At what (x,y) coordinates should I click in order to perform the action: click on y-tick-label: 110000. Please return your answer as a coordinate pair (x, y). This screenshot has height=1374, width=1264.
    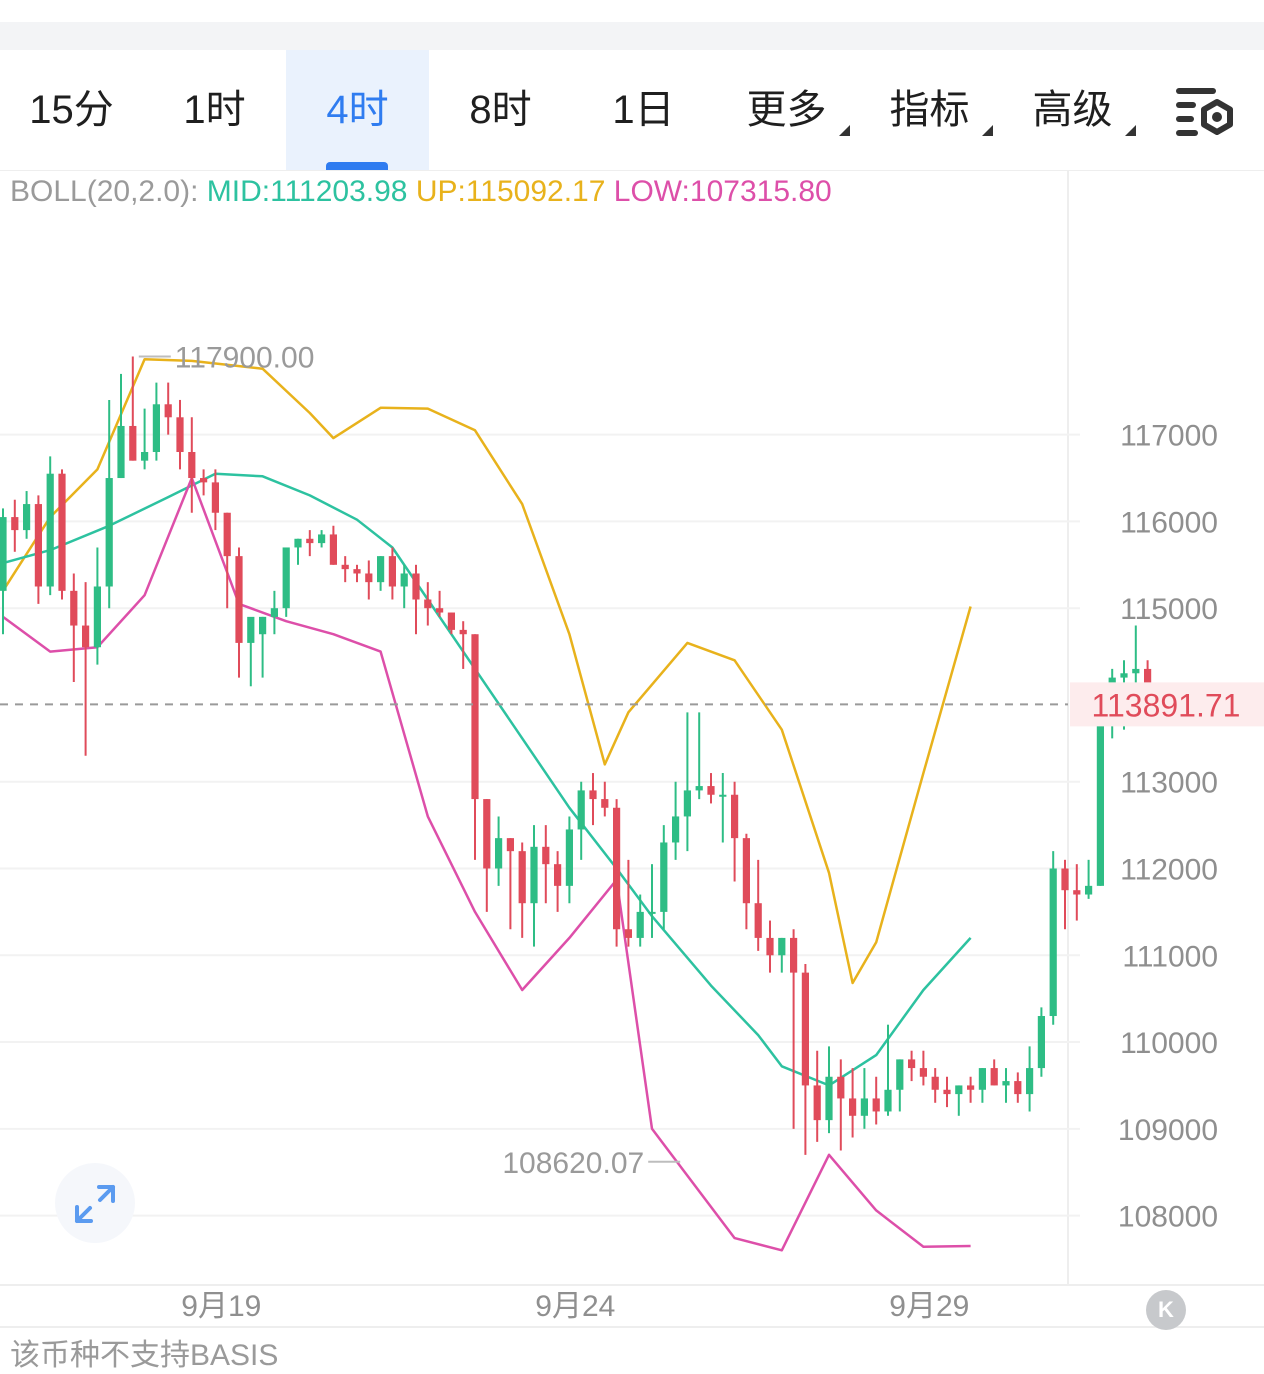
    Looking at the image, I should click on (1169, 1043).